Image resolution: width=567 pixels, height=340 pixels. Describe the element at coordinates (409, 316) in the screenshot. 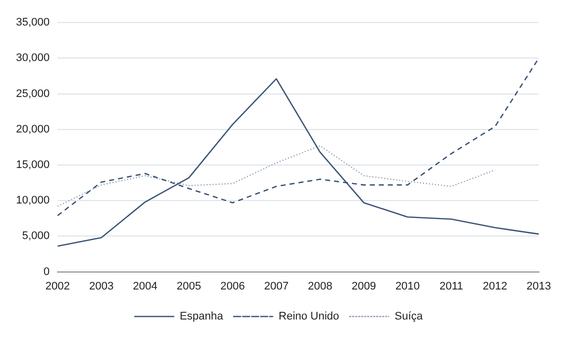

I see `legend-label: Suíça` at that location.